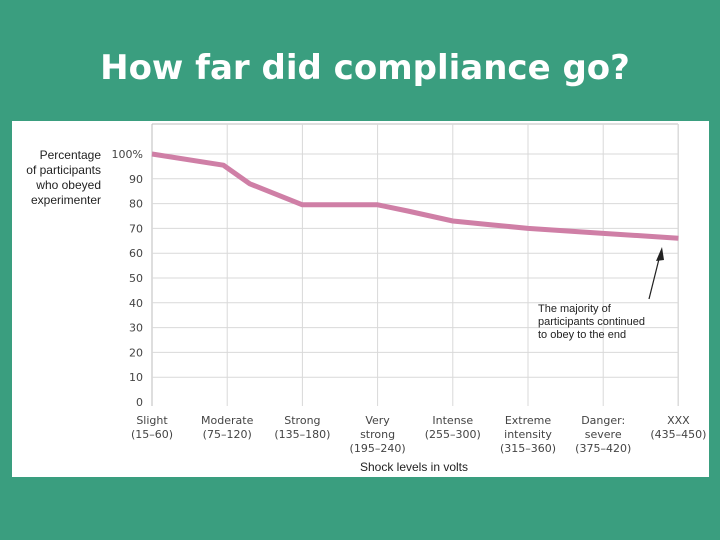 The width and height of the screenshot is (720, 540). I want to click on x-axis-title: Shock levels in volts, so click(414, 467).